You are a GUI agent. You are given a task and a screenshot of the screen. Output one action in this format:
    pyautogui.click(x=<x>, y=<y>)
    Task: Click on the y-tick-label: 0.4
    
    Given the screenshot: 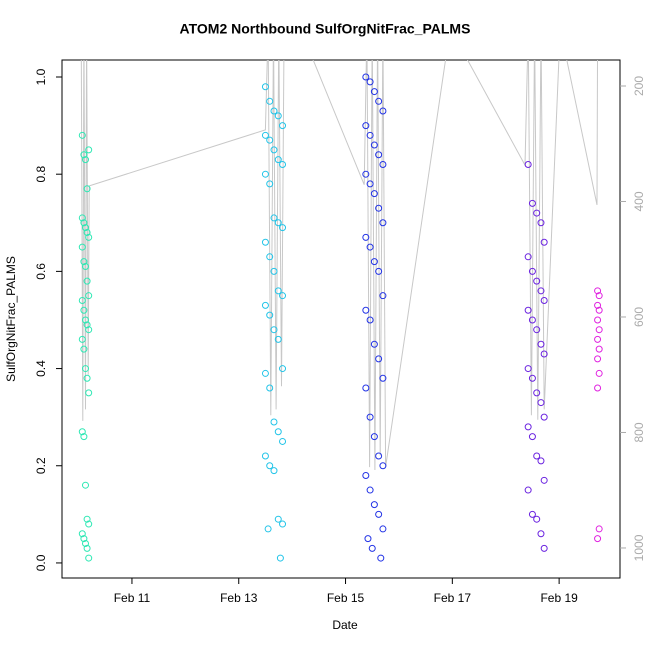 What is the action you would take?
    pyautogui.click(x=41, y=368)
    